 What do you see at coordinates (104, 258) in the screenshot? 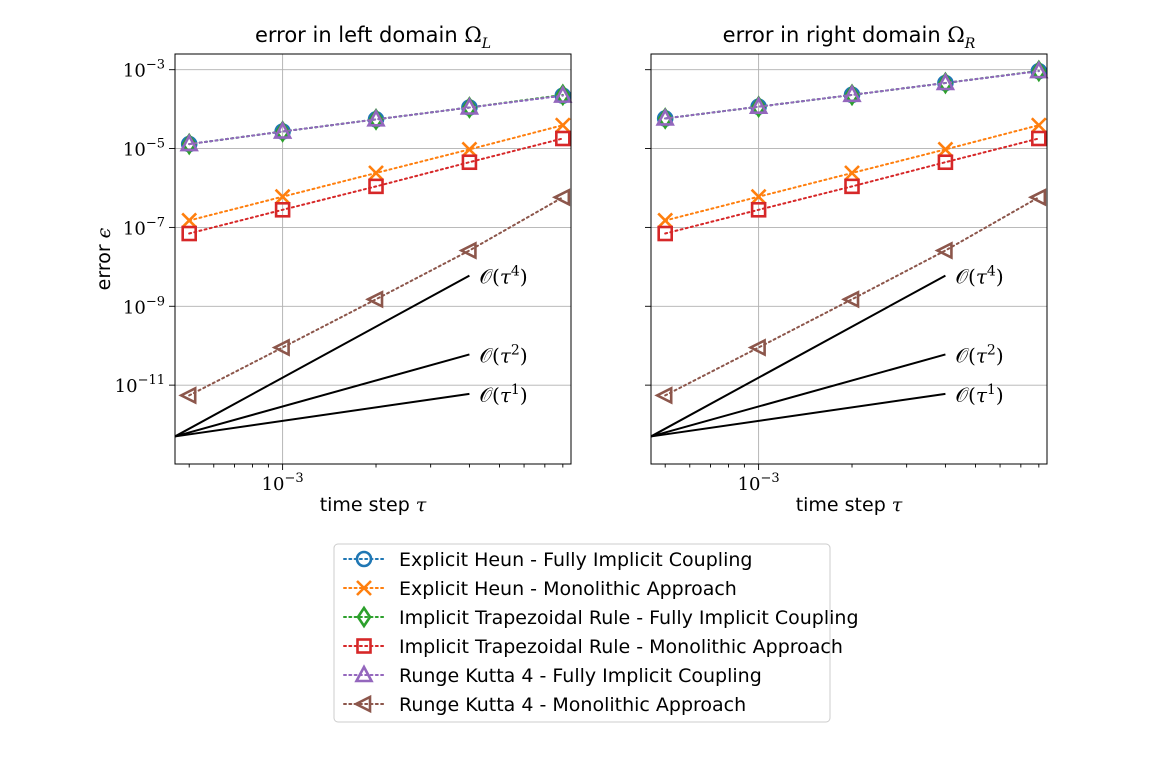
I see `y-axis-label: error ϵ` at bounding box center [104, 258].